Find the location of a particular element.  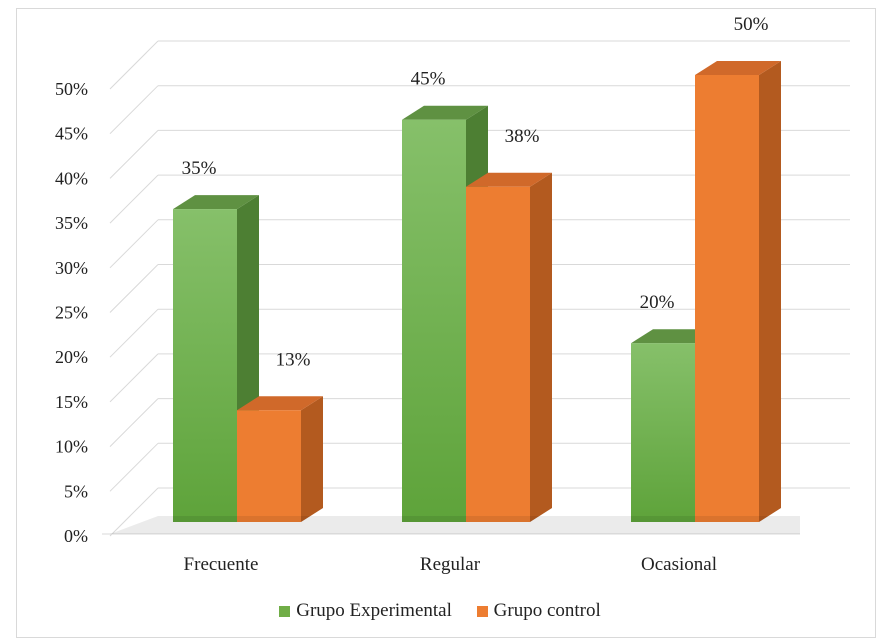

x-category-label: Regular is located at coordinates (450, 564).